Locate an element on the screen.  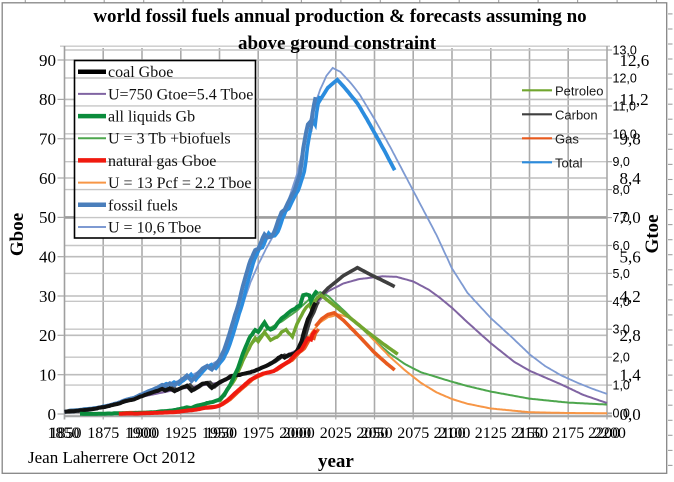
svg-text: 4,0 is located at coordinates (621, 302).